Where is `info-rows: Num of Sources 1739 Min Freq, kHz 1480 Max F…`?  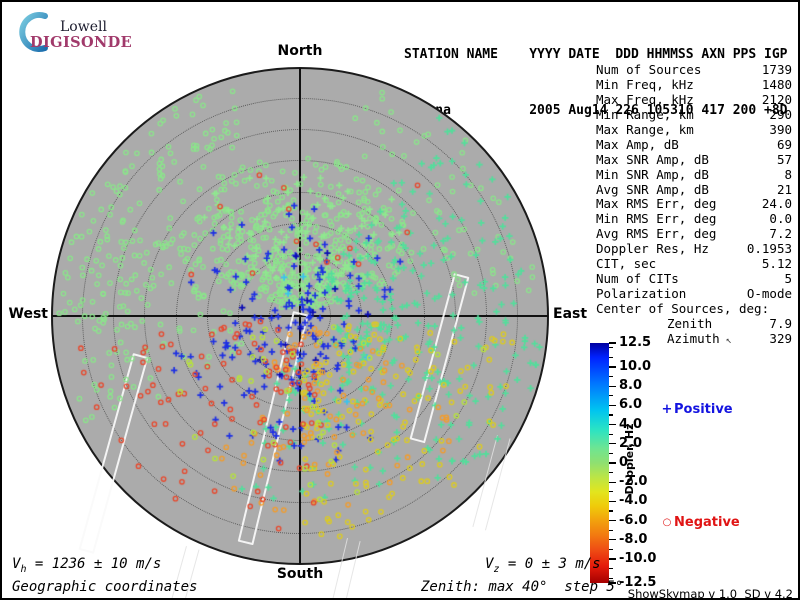
info-rows: Num of Sources 1739 Min Freq, kHz 1480 Max F… is located at coordinates (694, 204).